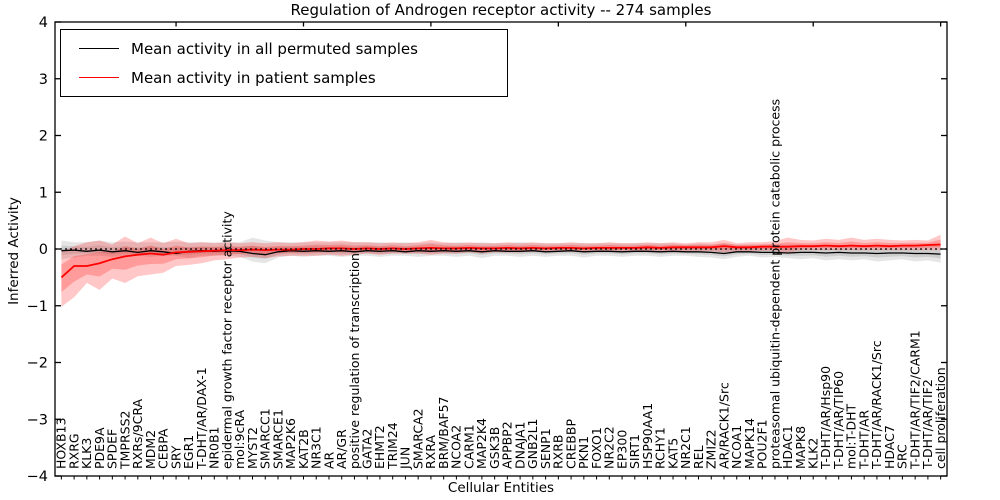 This screenshot has height=500, width=1000. What do you see at coordinates (545, 448) in the screenshot?
I see `x-category-label: SENP1` at bounding box center [545, 448].